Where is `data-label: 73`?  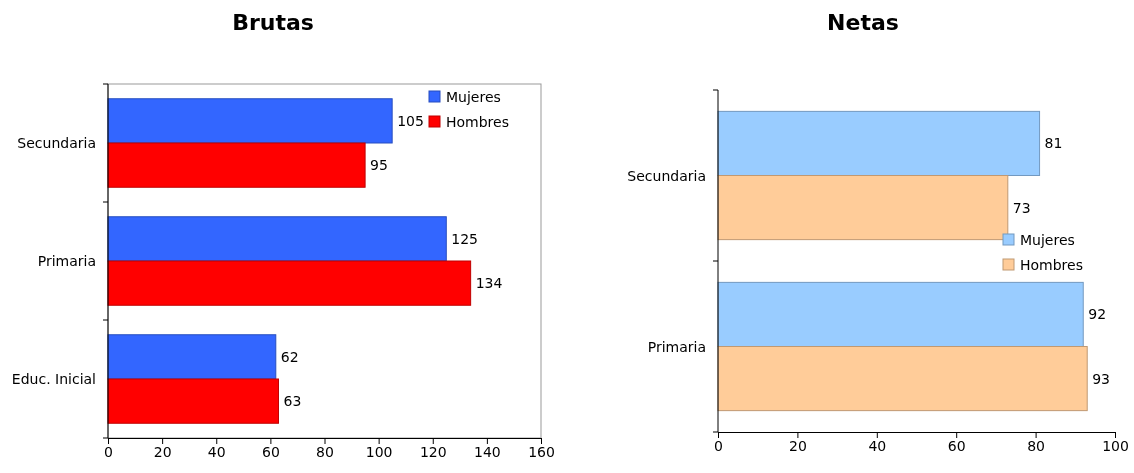 data-label: 73 is located at coordinates (1021, 207).